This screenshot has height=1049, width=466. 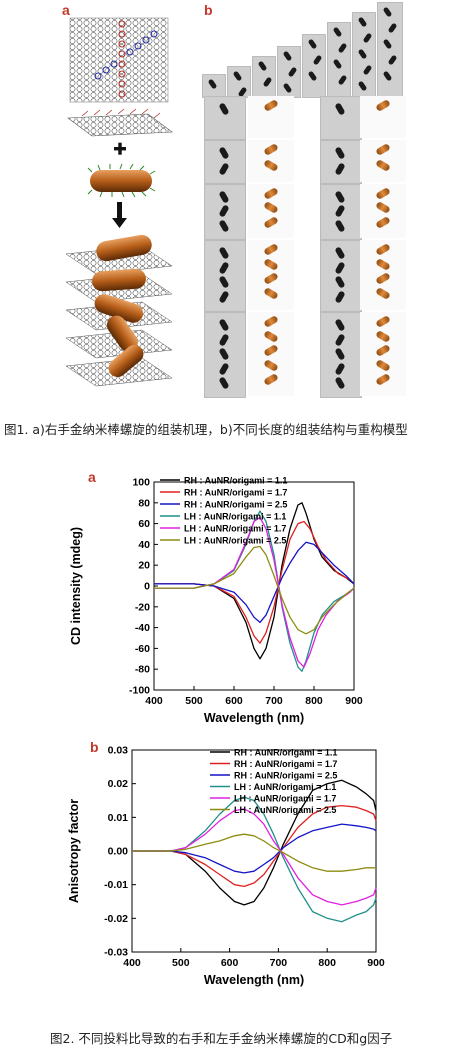 I want to click on x-tick-label: 800, so click(x=327, y=963).